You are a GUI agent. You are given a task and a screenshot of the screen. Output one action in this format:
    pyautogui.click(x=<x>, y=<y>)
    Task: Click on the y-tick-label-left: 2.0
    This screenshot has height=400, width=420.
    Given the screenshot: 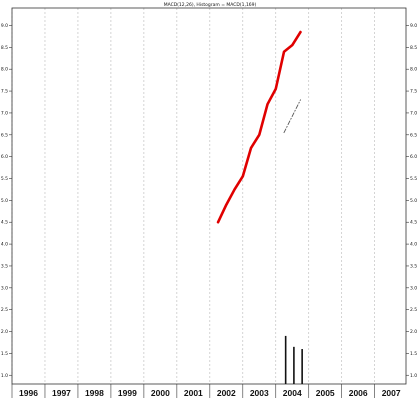 What is the action you would take?
    pyautogui.click(x=4, y=332)
    